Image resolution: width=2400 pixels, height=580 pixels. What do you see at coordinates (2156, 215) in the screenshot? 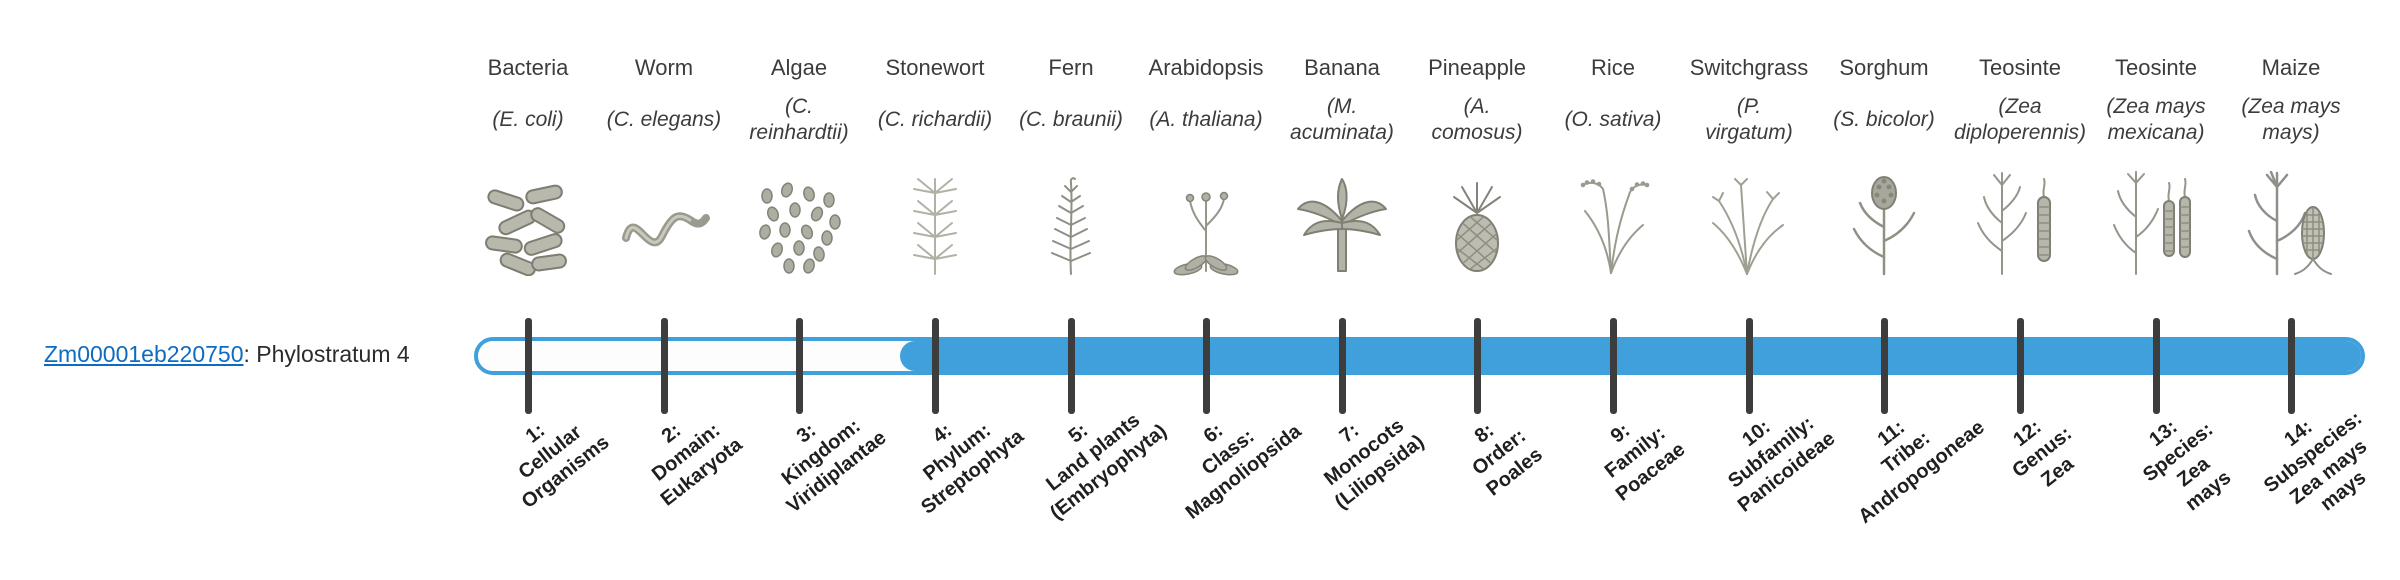
I see `teosinte-mexicana-illustration` at bounding box center [2156, 215].